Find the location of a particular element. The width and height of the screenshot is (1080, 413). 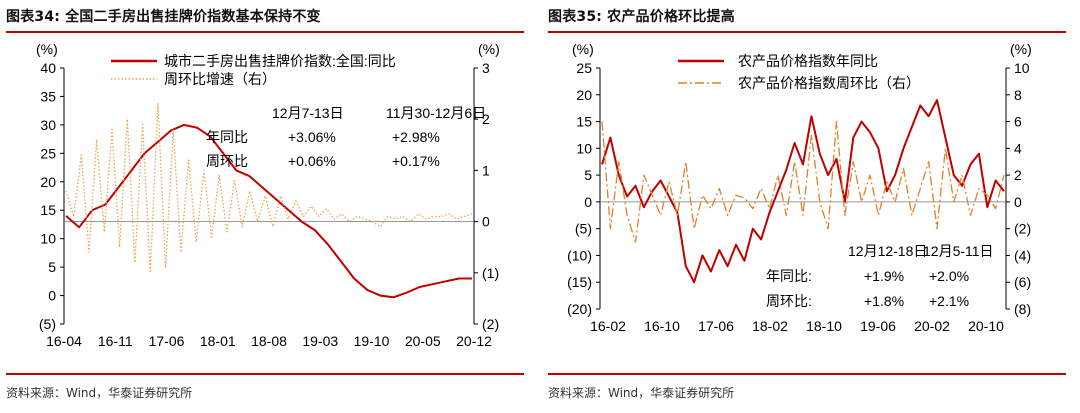

y-tick-label-left: (15) is located at coordinates (579, 282).